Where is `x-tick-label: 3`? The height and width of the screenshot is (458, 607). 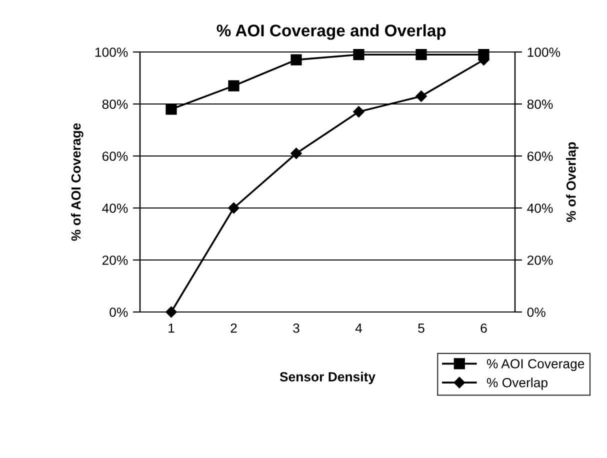 x-tick-label: 3 is located at coordinates (296, 328).